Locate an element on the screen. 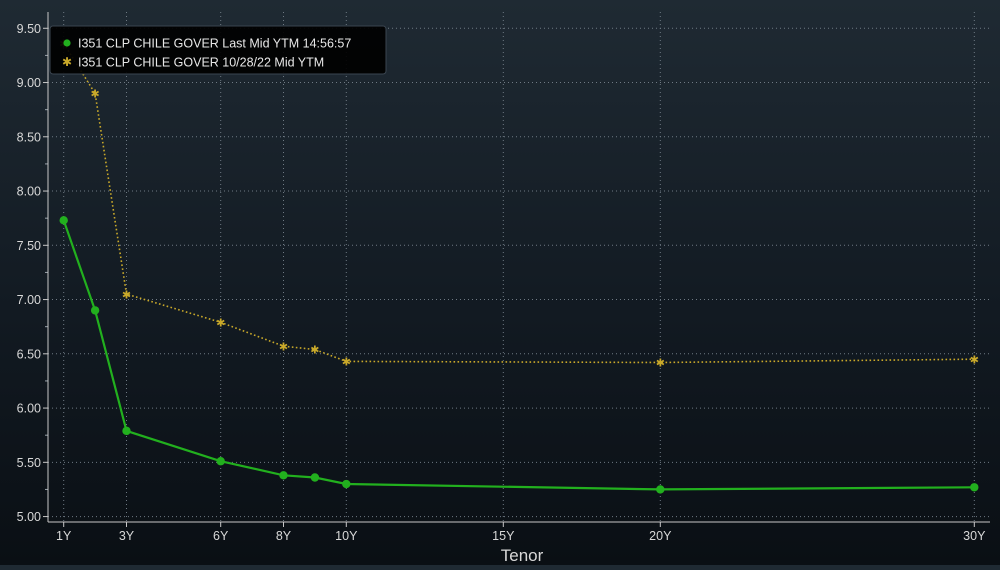 Image resolution: width=1000 pixels, height=570 pixels. y-tick-label: 7.50 is located at coordinates (29, 246).